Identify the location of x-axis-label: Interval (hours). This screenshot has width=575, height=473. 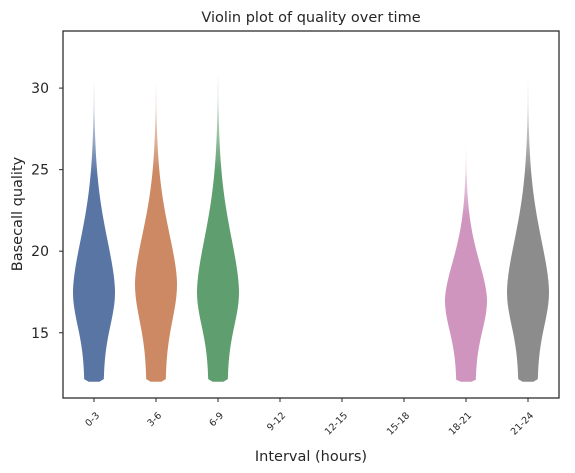
(311, 457).